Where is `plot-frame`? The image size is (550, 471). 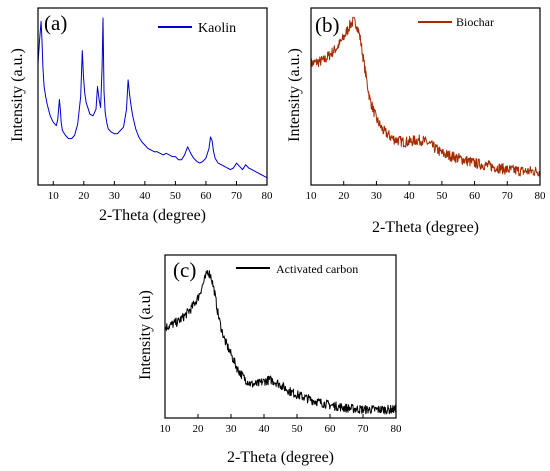
plot-frame is located at coordinates (280, 336).